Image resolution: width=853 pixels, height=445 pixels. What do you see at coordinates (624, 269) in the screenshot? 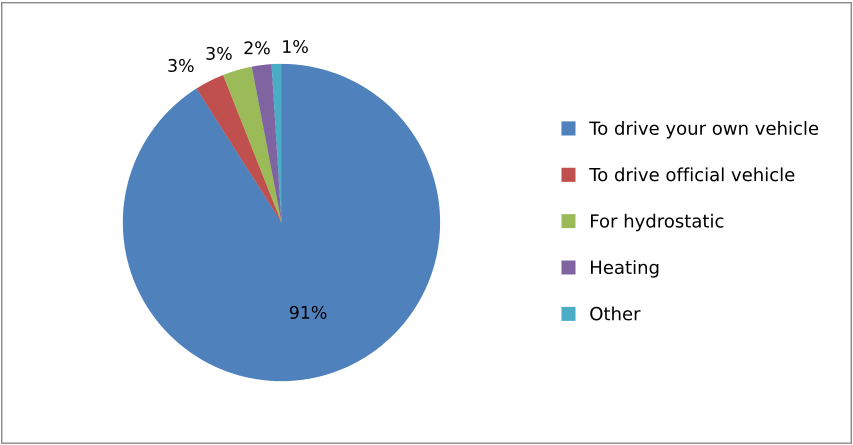
I see `legend-label: Heating` at bounding box center [624, 269].